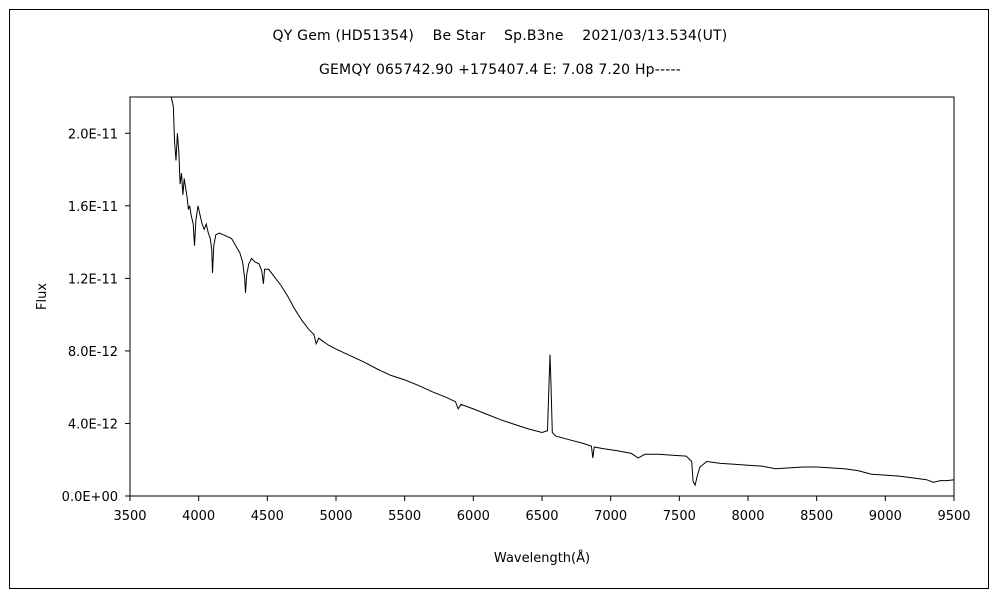 This screenshot has width=1000, height=600. What do you see at coordinates (816, 516) in the screenshot?
I see `x-tick-label: 8500` at bounding box center [816, 516].